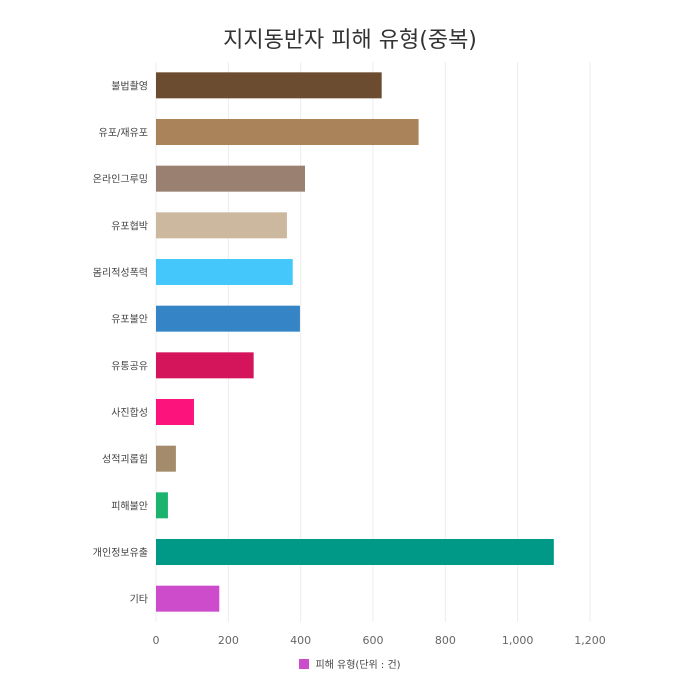  I want to click on category-label: 유포협박, so click(129, 225).